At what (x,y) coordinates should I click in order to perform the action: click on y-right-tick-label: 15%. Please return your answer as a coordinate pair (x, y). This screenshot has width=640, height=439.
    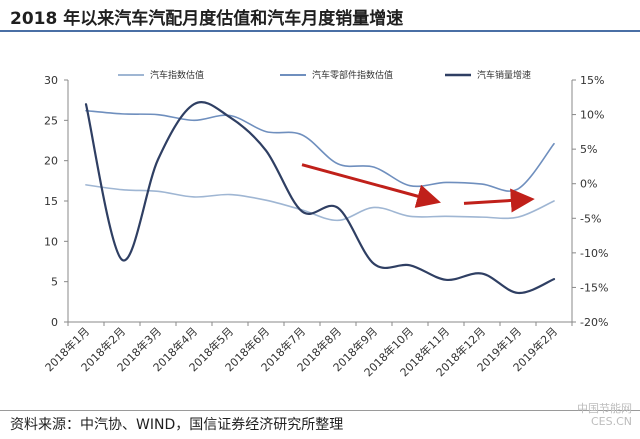
    Looking at the image, I should click on (592, 80).